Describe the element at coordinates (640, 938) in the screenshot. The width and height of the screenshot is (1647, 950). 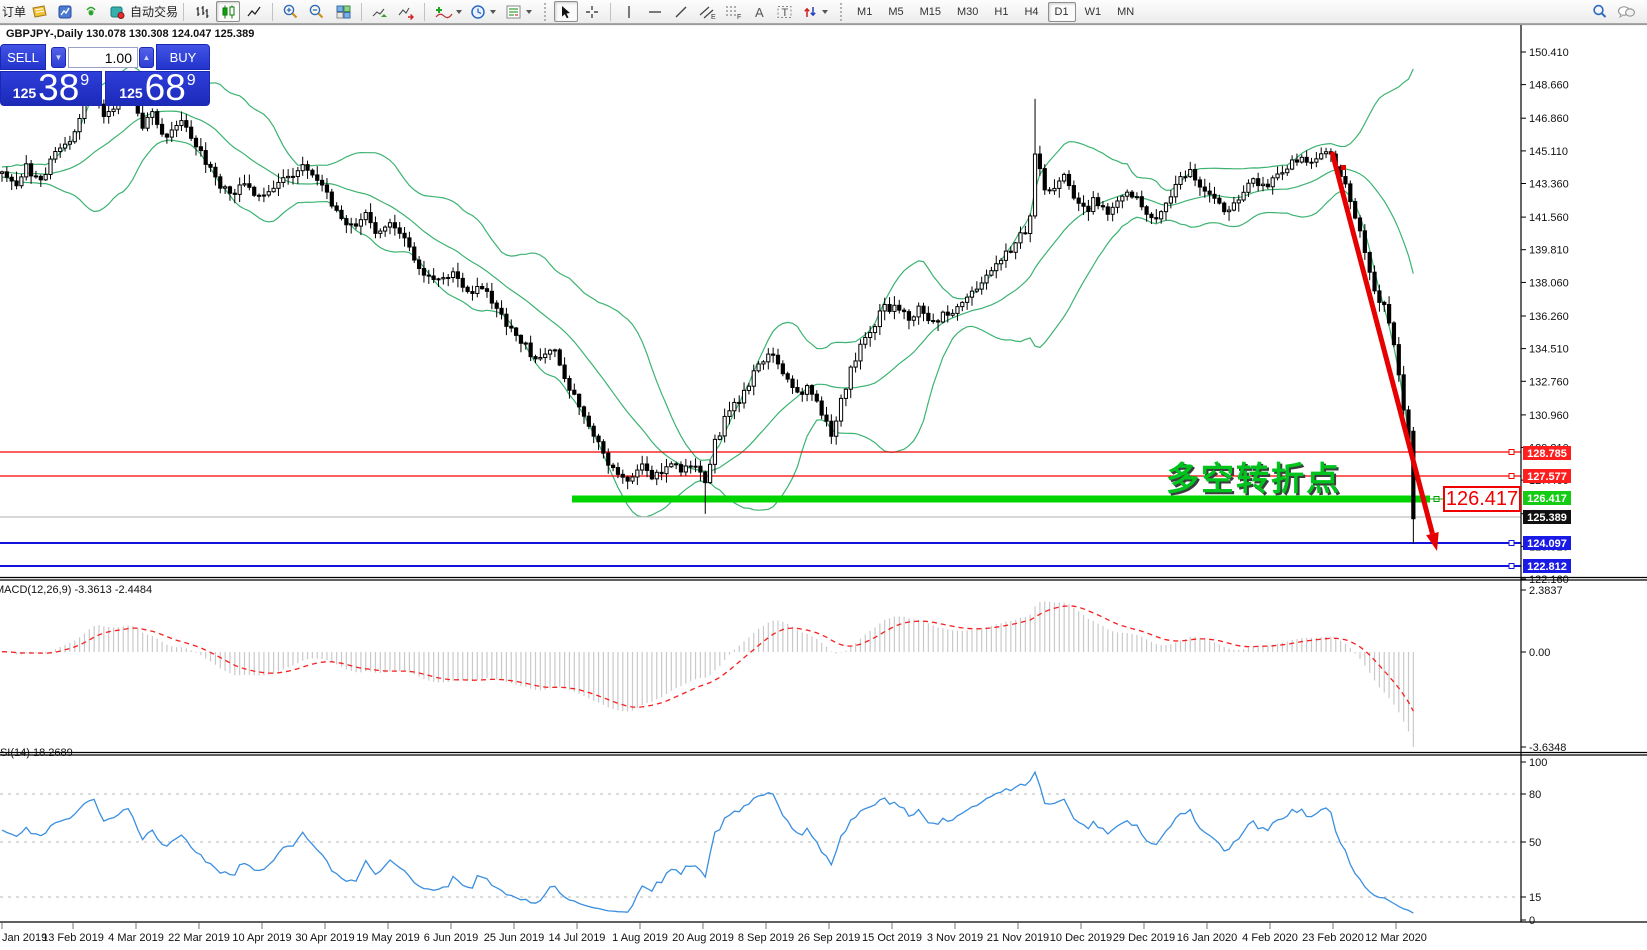
I see `svg-text: 1 Aug 2019` at that location.